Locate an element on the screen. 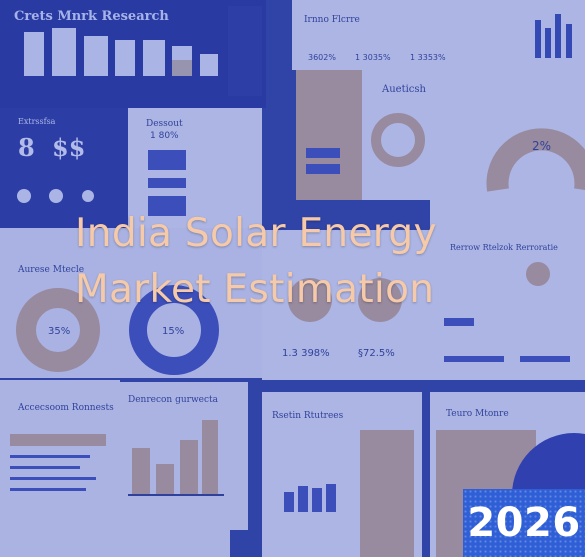 This screenshot has height=557, width=585. collage-panel-bottom-bars: Denrecon gurwecta is located at coordinates (184, 456).